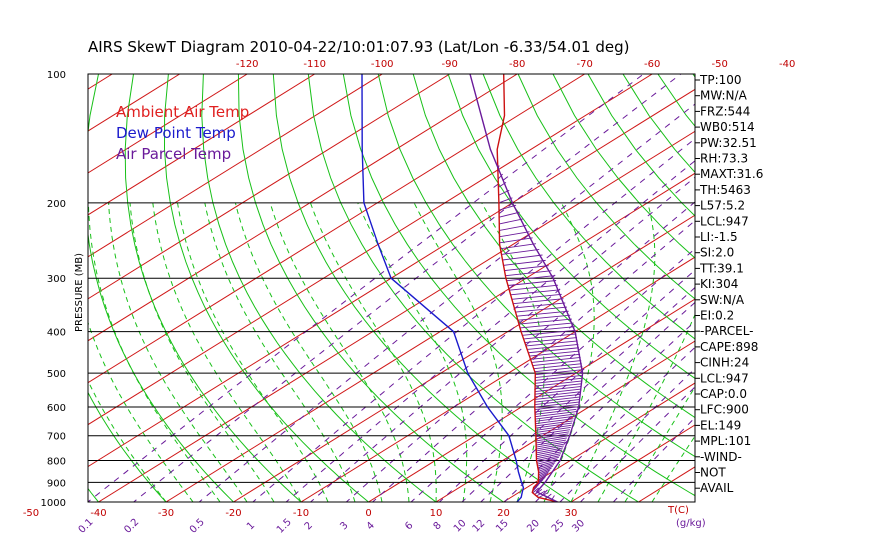 Image resolution: width=870 pixels, height=560 pixels. I want to click on index-item: TH:5463, so click(725, 190).